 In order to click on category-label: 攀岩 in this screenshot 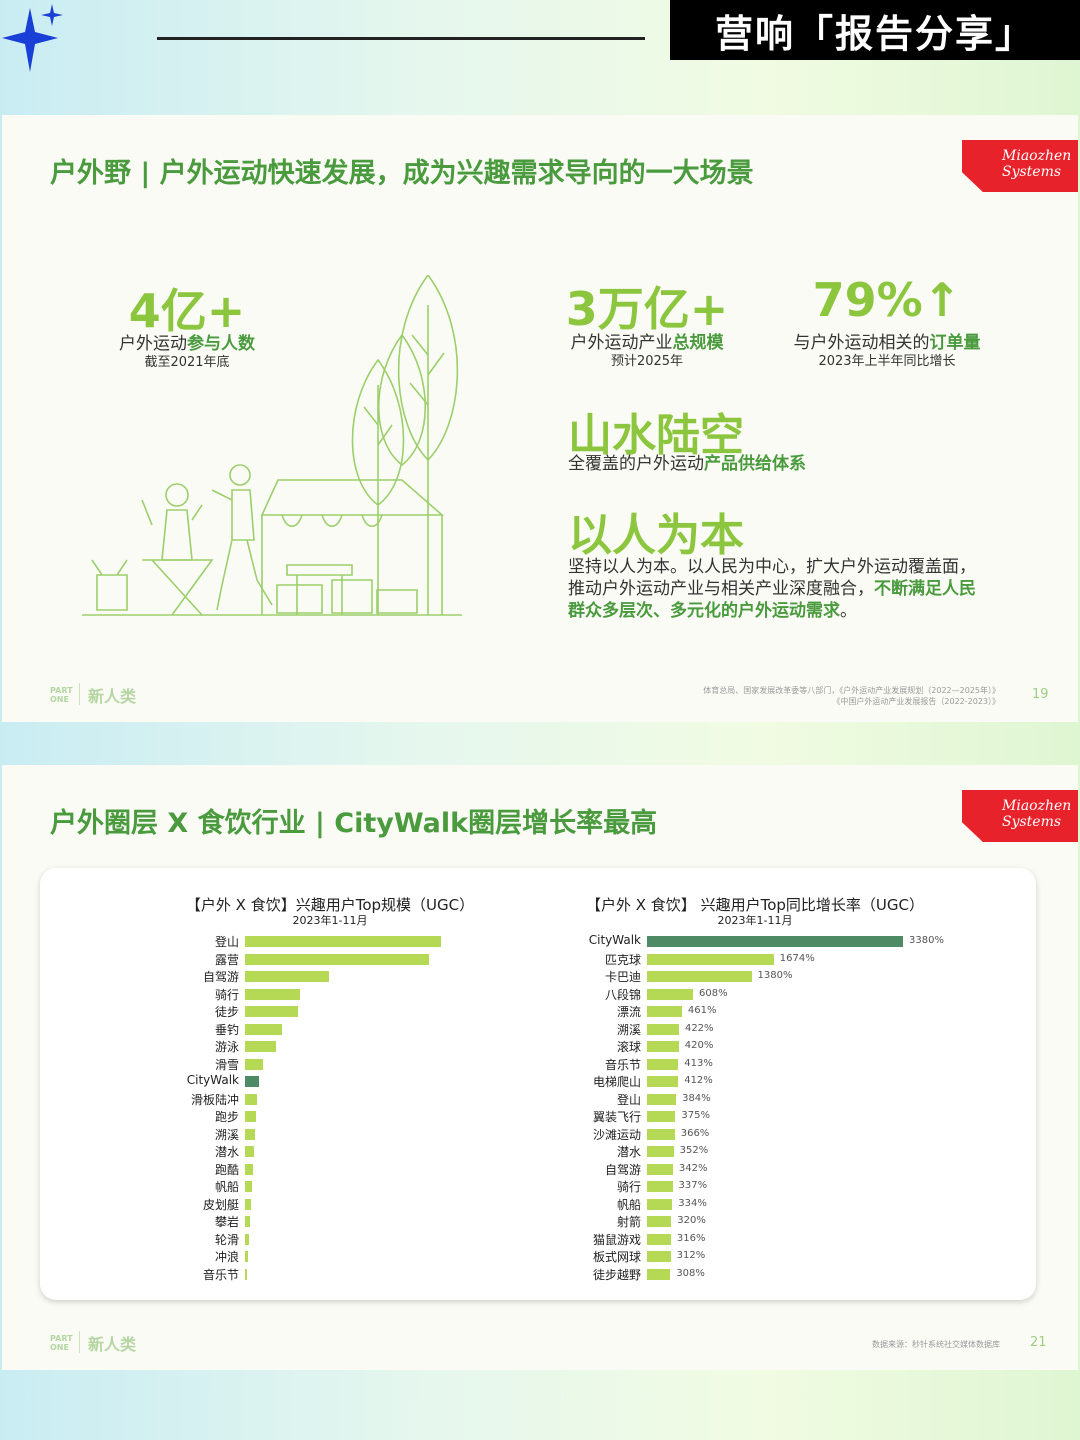, I will do `click(226, 1222)`.